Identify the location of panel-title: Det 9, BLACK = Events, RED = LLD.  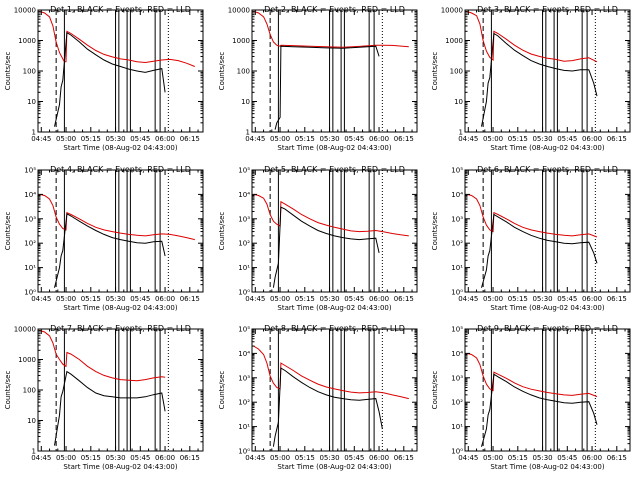
(547, 328).